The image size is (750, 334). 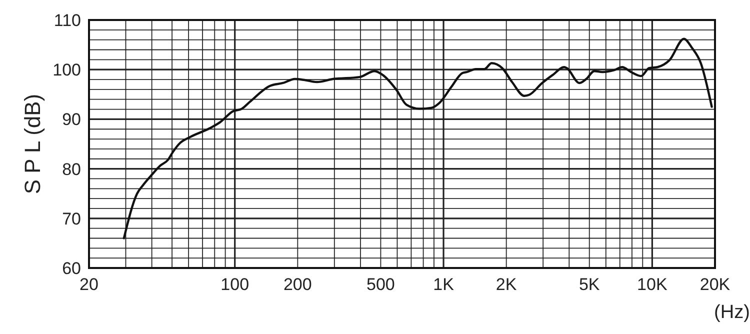 I want to click on y-tick-label: 100, so click(x=66, y=70).